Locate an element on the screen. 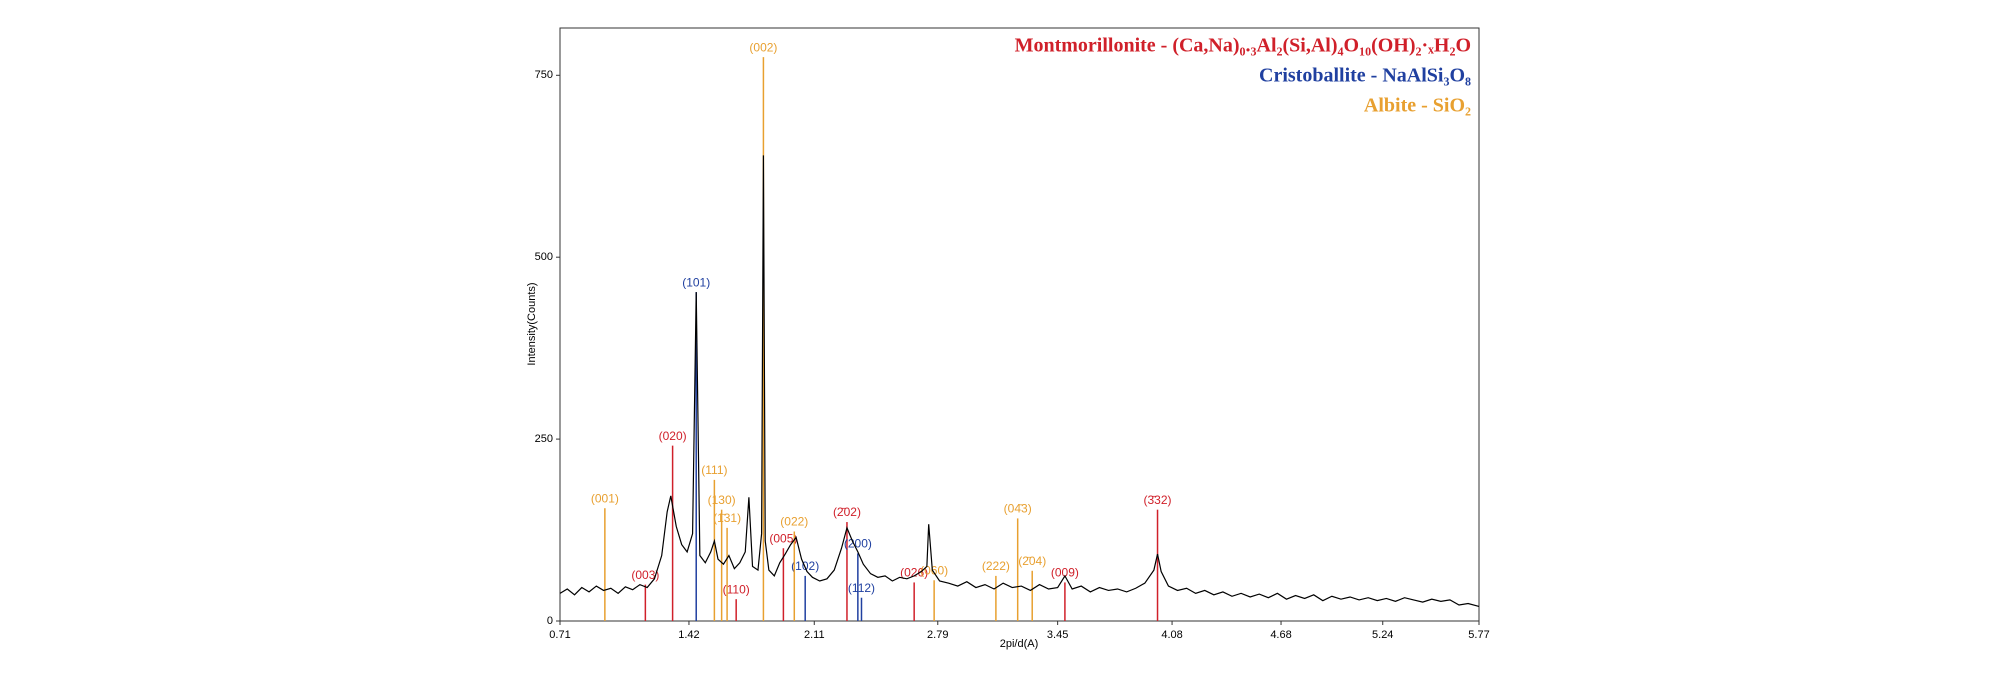 The image size is (2008, 681). x-axis-label: 2pi/d(A) is located at coordinates (1019, 644).